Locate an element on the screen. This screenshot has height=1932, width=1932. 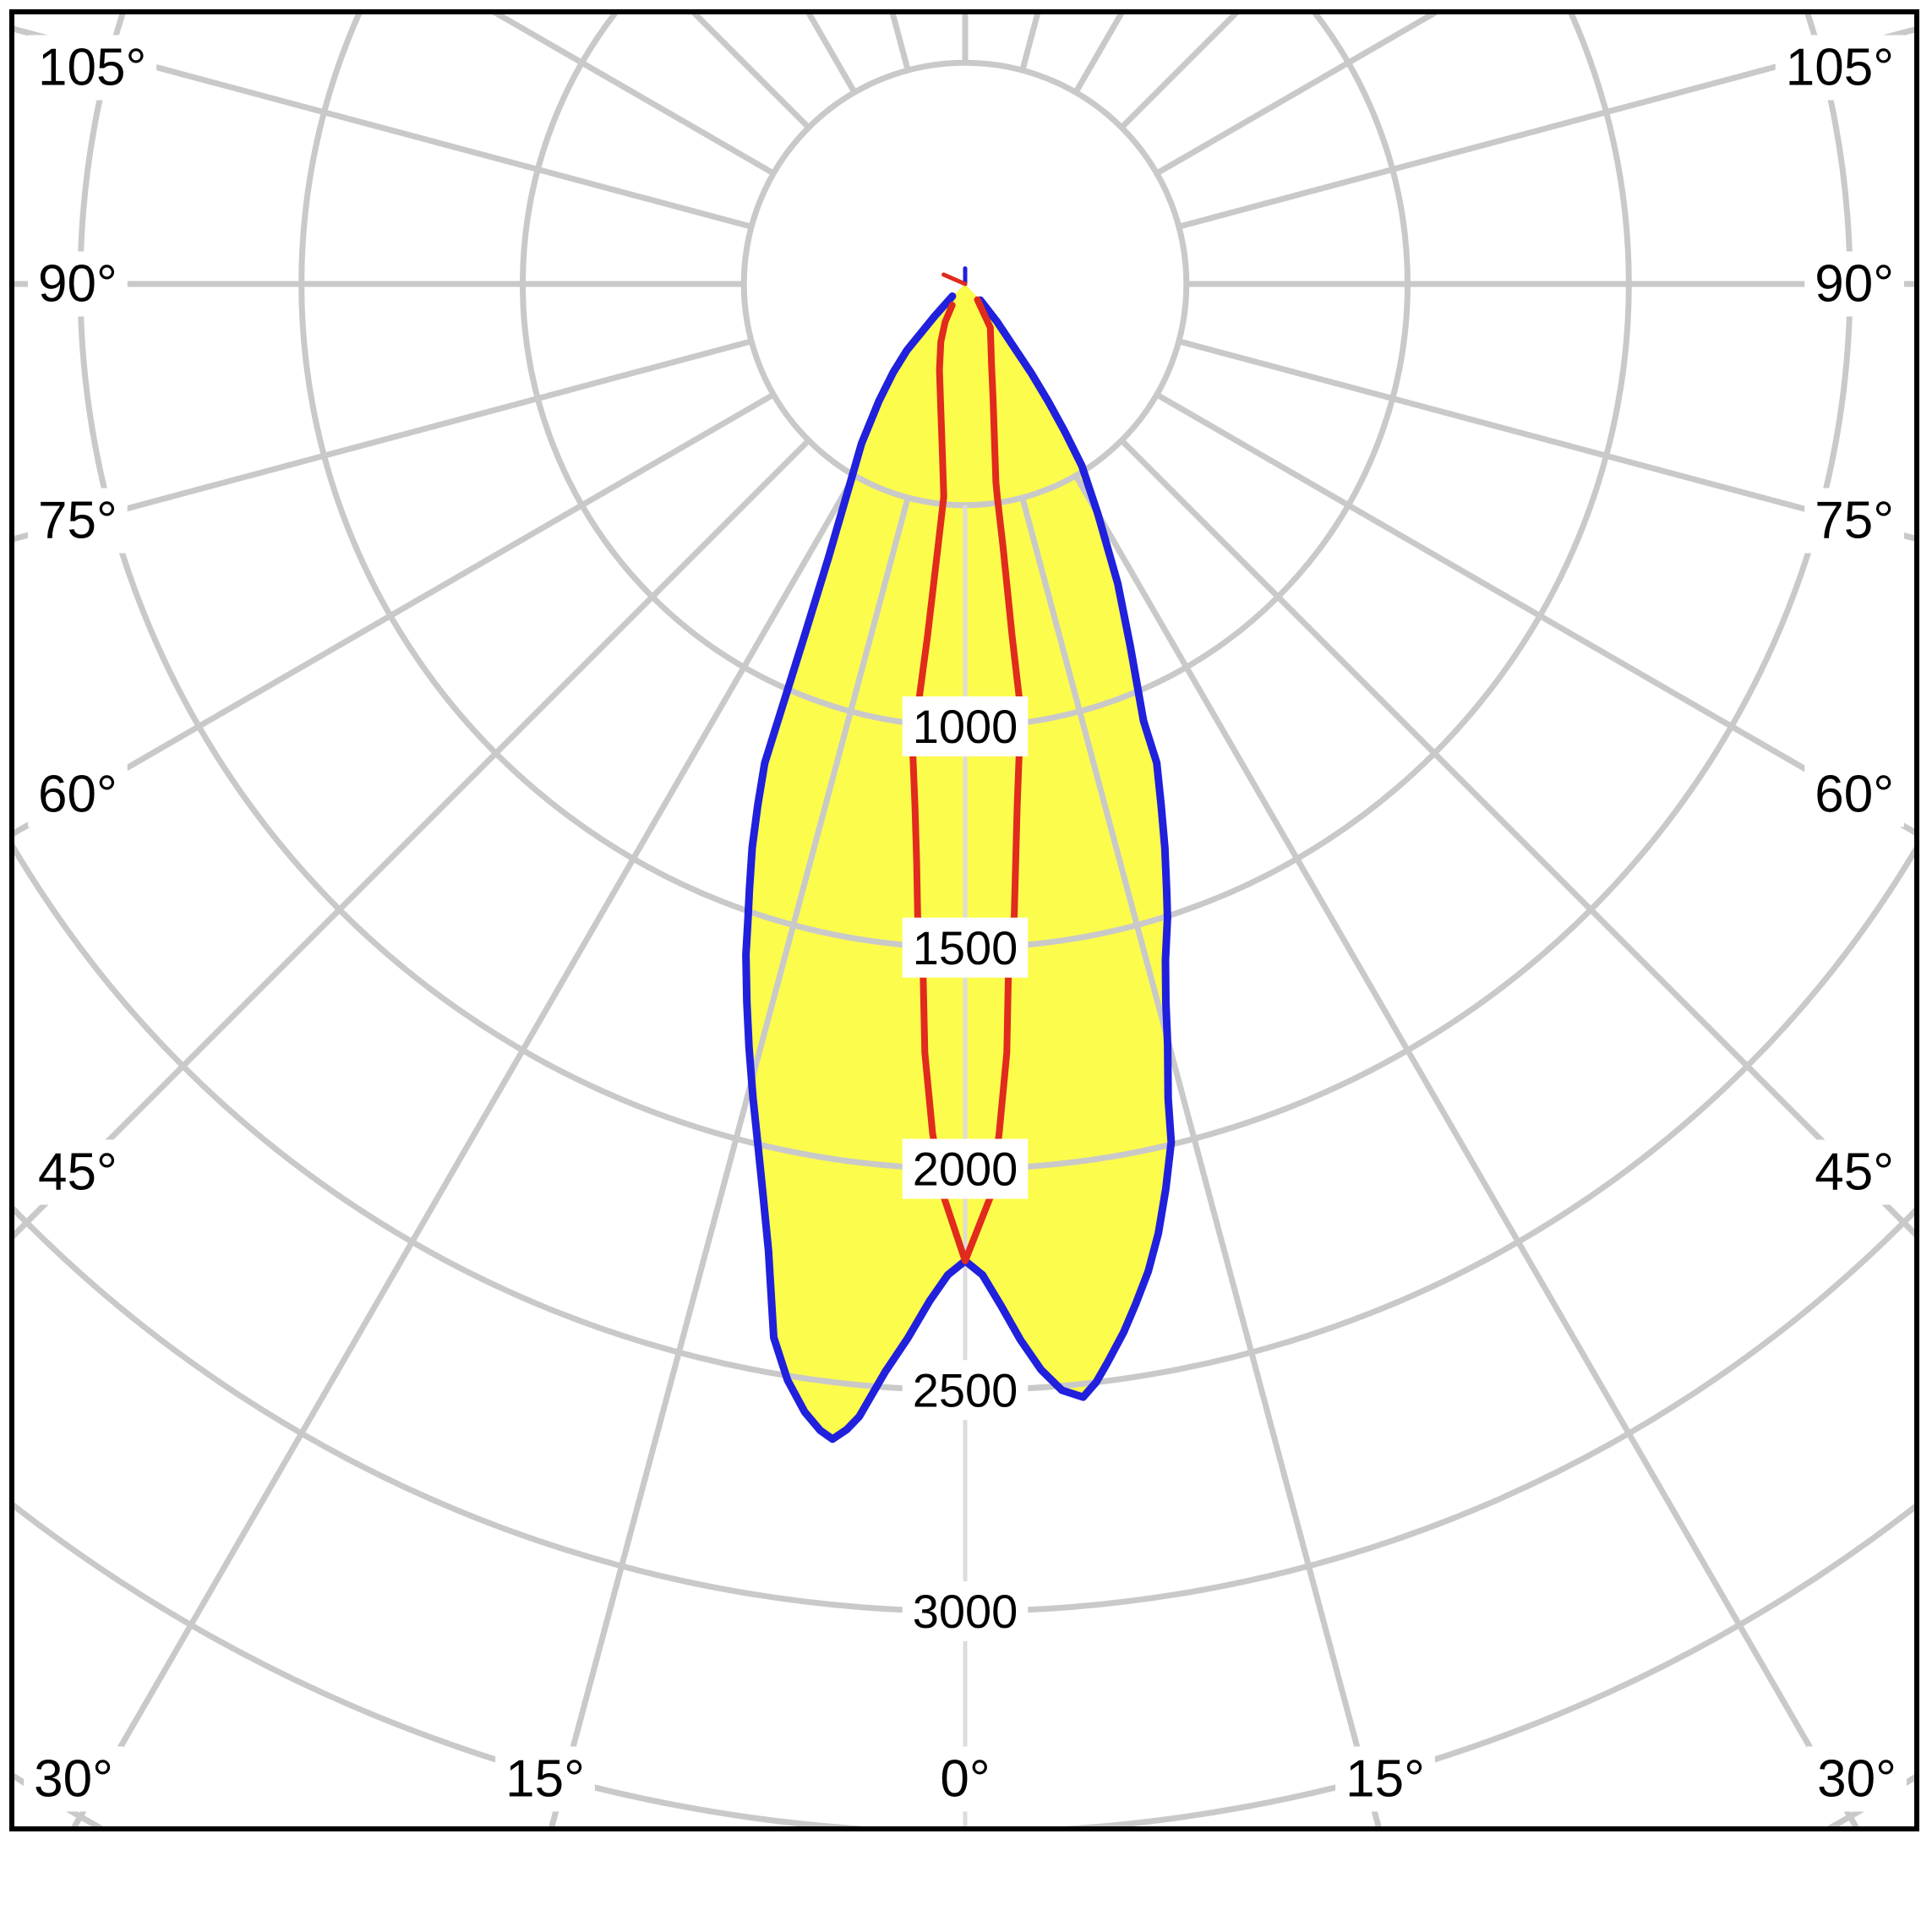
angle-label-left-text: 105° is located at coordinates (92, 68).